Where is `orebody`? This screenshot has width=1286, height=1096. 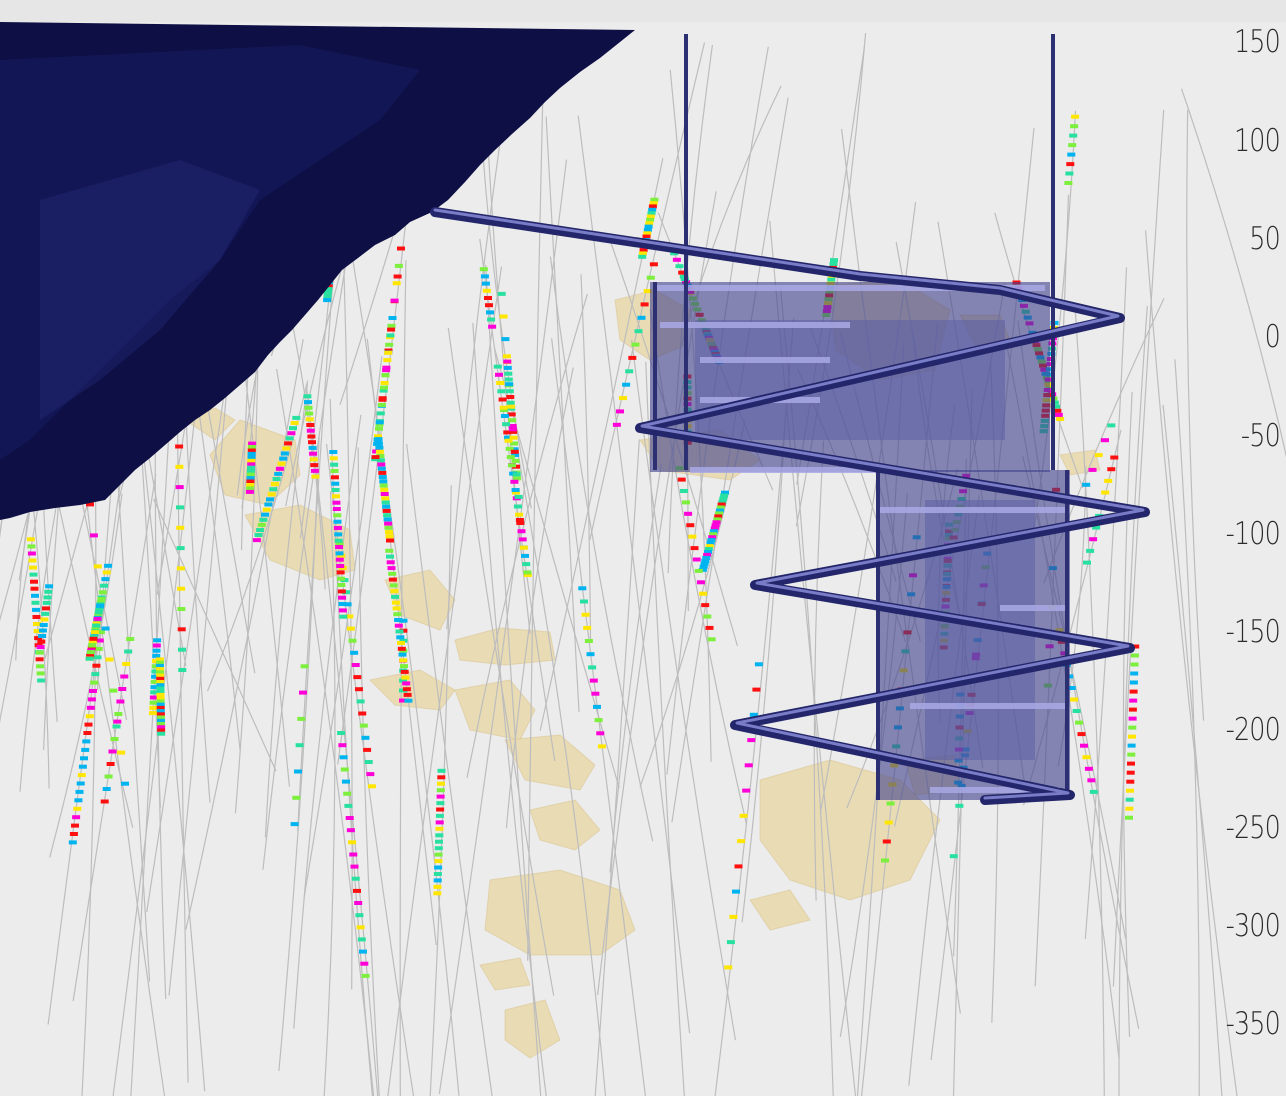
orebody is located at coordinates (505, 646).